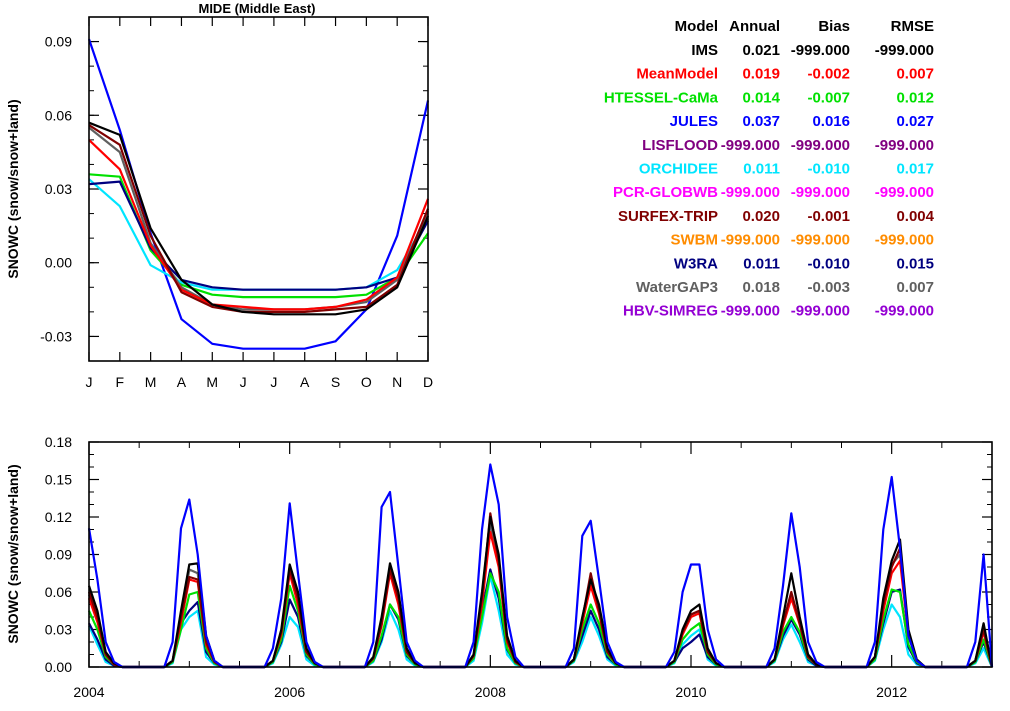  What do you see at coordinates (428, 382) in the screenshot?
I see `top-x-tick-label: D` at bounding box center [428, 382].